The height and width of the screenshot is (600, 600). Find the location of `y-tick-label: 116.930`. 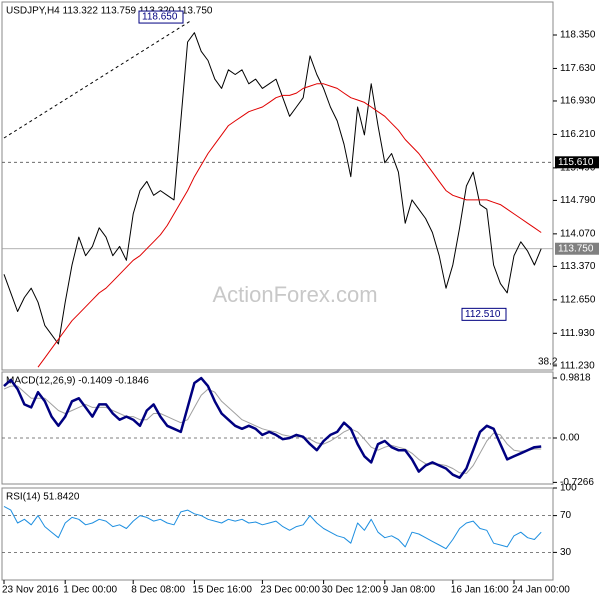

y-tick-label: 116.930 is located at coordinates (578, 101).